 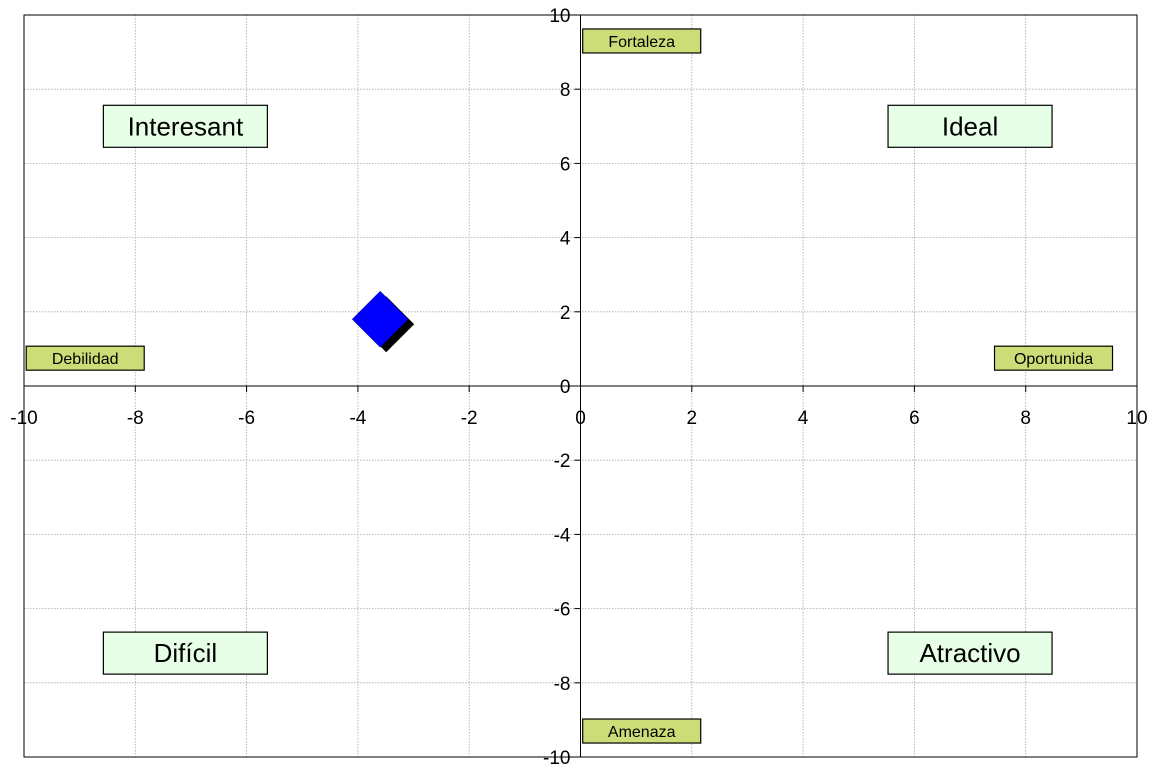 I want to click on x-tick-label: -2, so click(x=469, y=418).